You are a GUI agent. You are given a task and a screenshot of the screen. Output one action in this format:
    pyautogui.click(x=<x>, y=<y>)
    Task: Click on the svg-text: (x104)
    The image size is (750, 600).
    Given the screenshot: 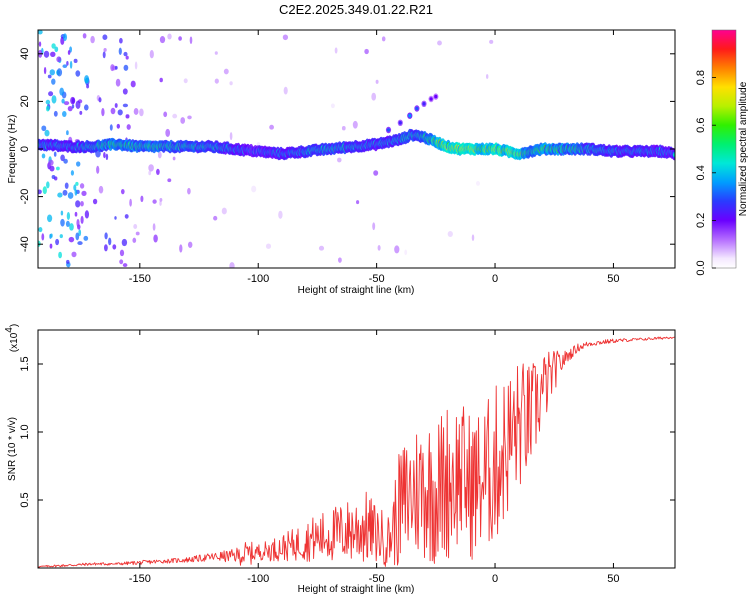 What is the action you would take?
    pyautogui.click(x=12, y=338)
    